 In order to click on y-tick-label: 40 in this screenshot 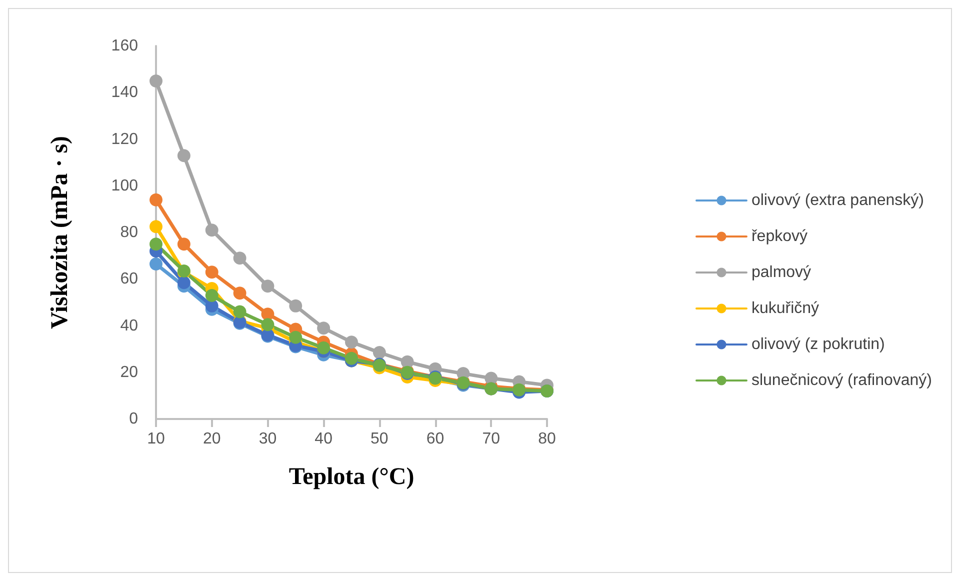, I will do `click(129, 325)`.